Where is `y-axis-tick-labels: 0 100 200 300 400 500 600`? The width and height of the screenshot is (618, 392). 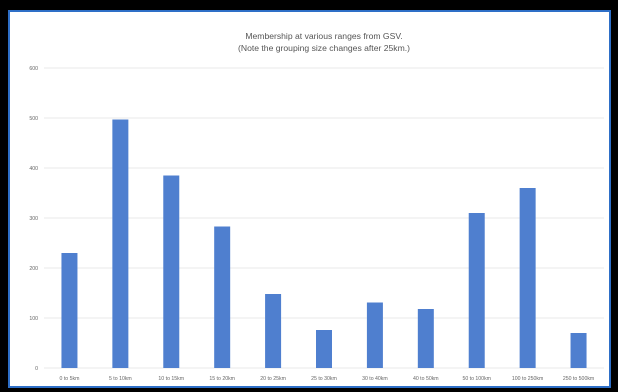
y-axis-tick-labels: 0 100 200 300 400 500 600 is located at coordinates (33, 219).